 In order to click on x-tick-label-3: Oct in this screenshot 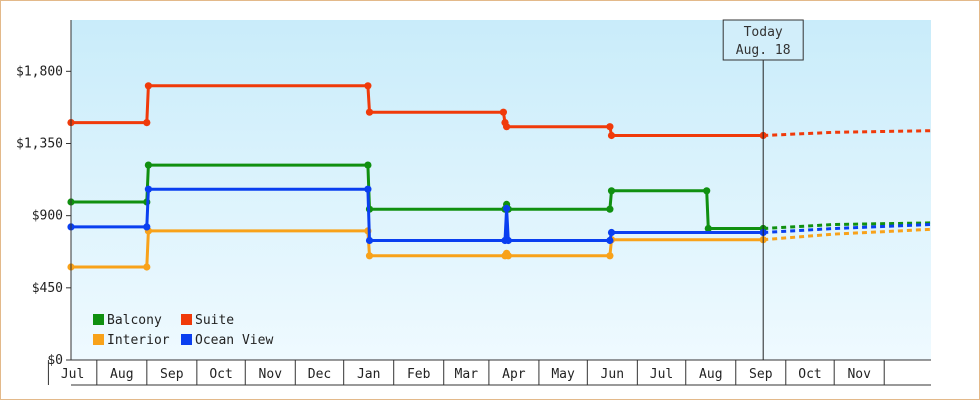, I will do `click(220, 374)`.